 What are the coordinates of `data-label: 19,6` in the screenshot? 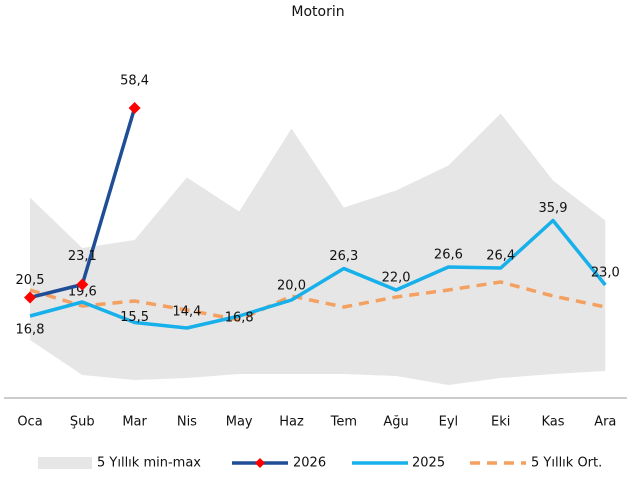 It's located at (82, 292).